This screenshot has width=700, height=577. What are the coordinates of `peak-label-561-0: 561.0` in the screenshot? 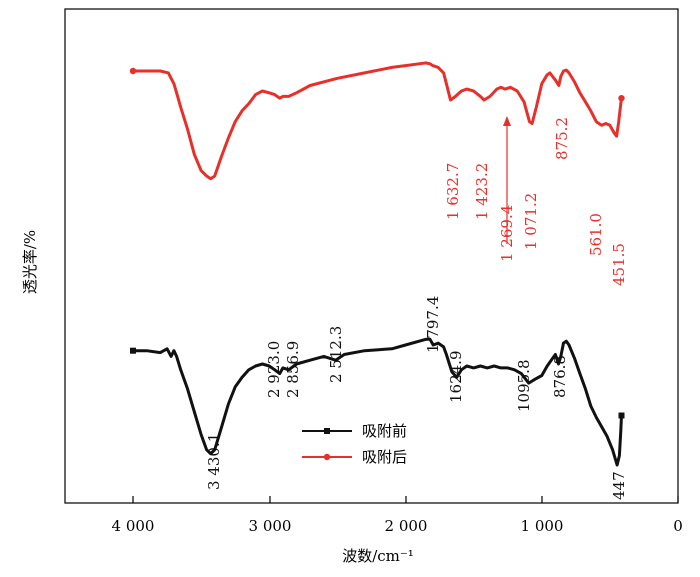 It's located at (596, 234).